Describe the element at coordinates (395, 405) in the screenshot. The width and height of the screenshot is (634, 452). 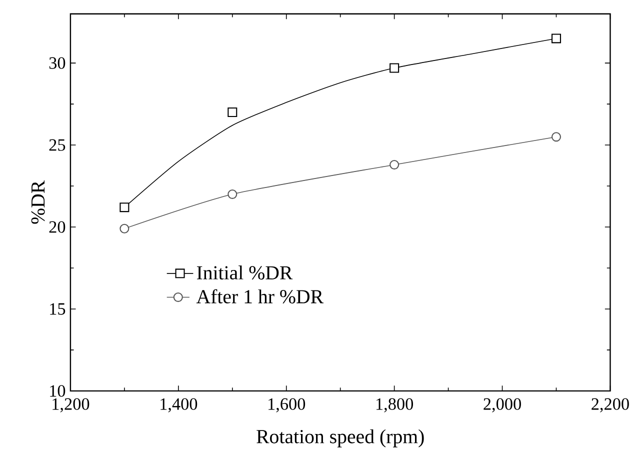
I see `x-tick-label: 1,800` at that location.